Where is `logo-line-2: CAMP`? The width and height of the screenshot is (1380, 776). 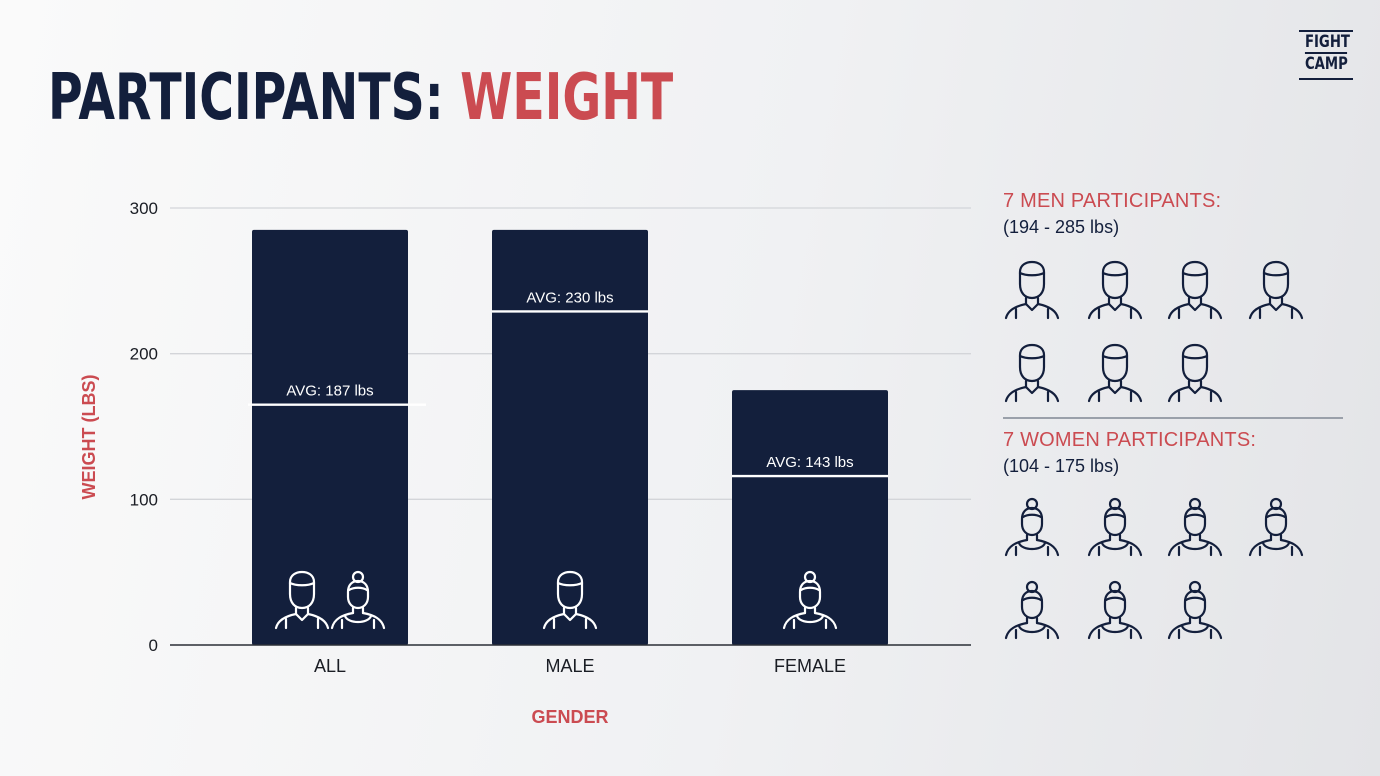 logo-line-2: CAMP is located at coordinates (1326, 63).